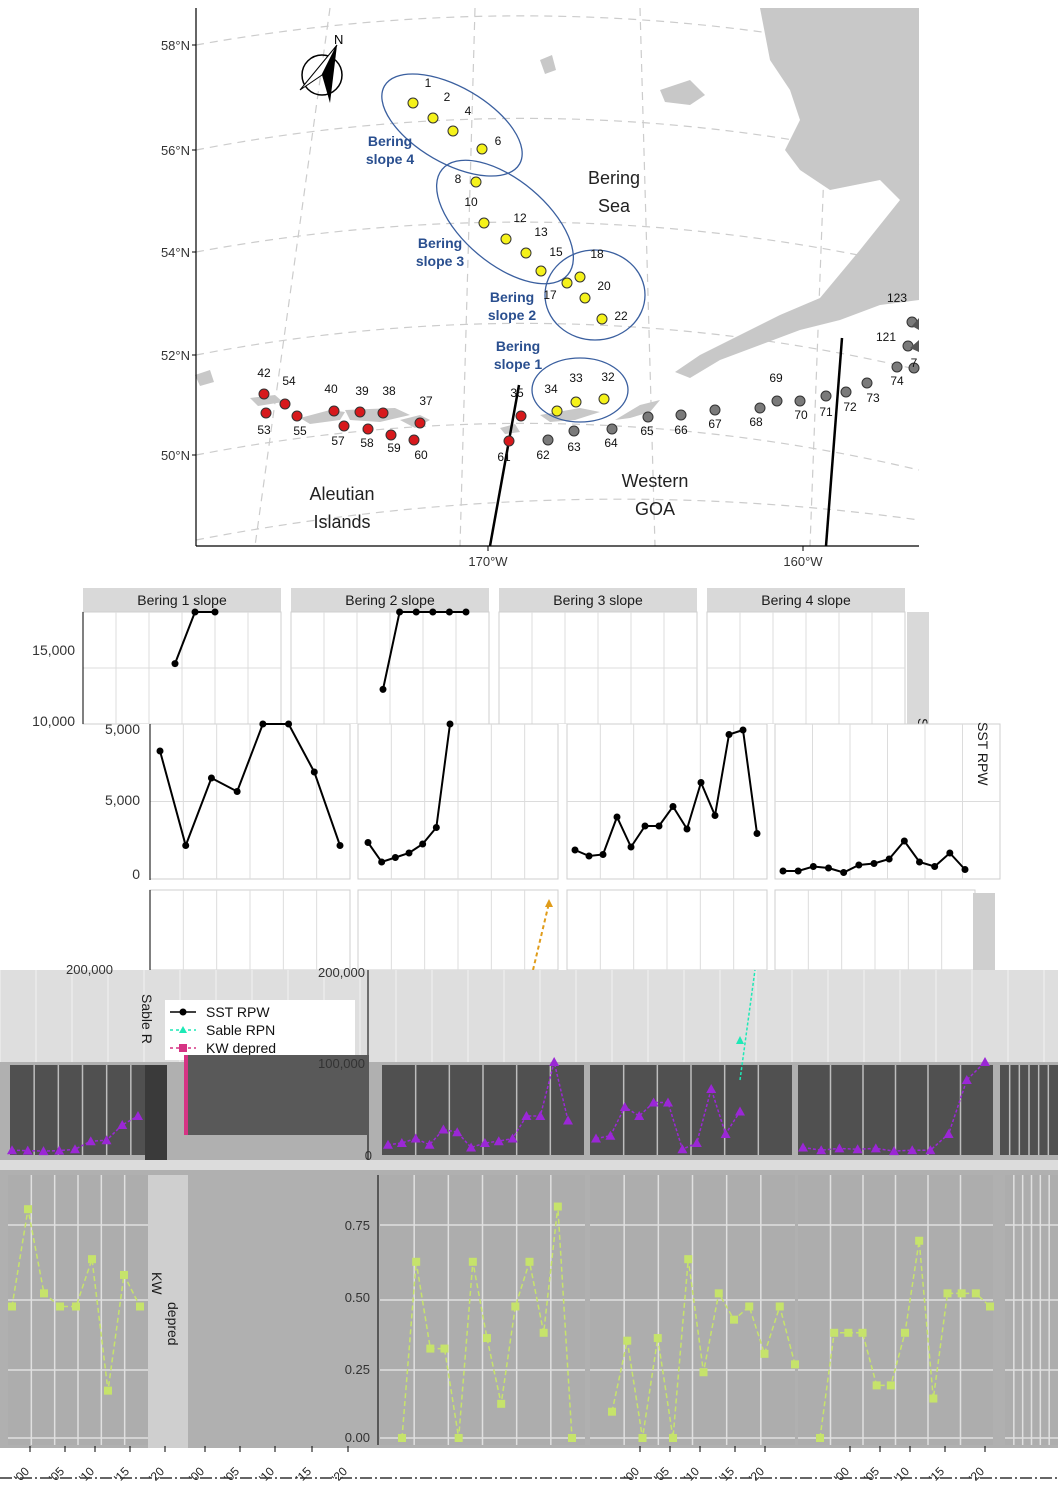 This screenshot has height=1491, width=1058. I want to click on station-label: 33, so click(576, 378).